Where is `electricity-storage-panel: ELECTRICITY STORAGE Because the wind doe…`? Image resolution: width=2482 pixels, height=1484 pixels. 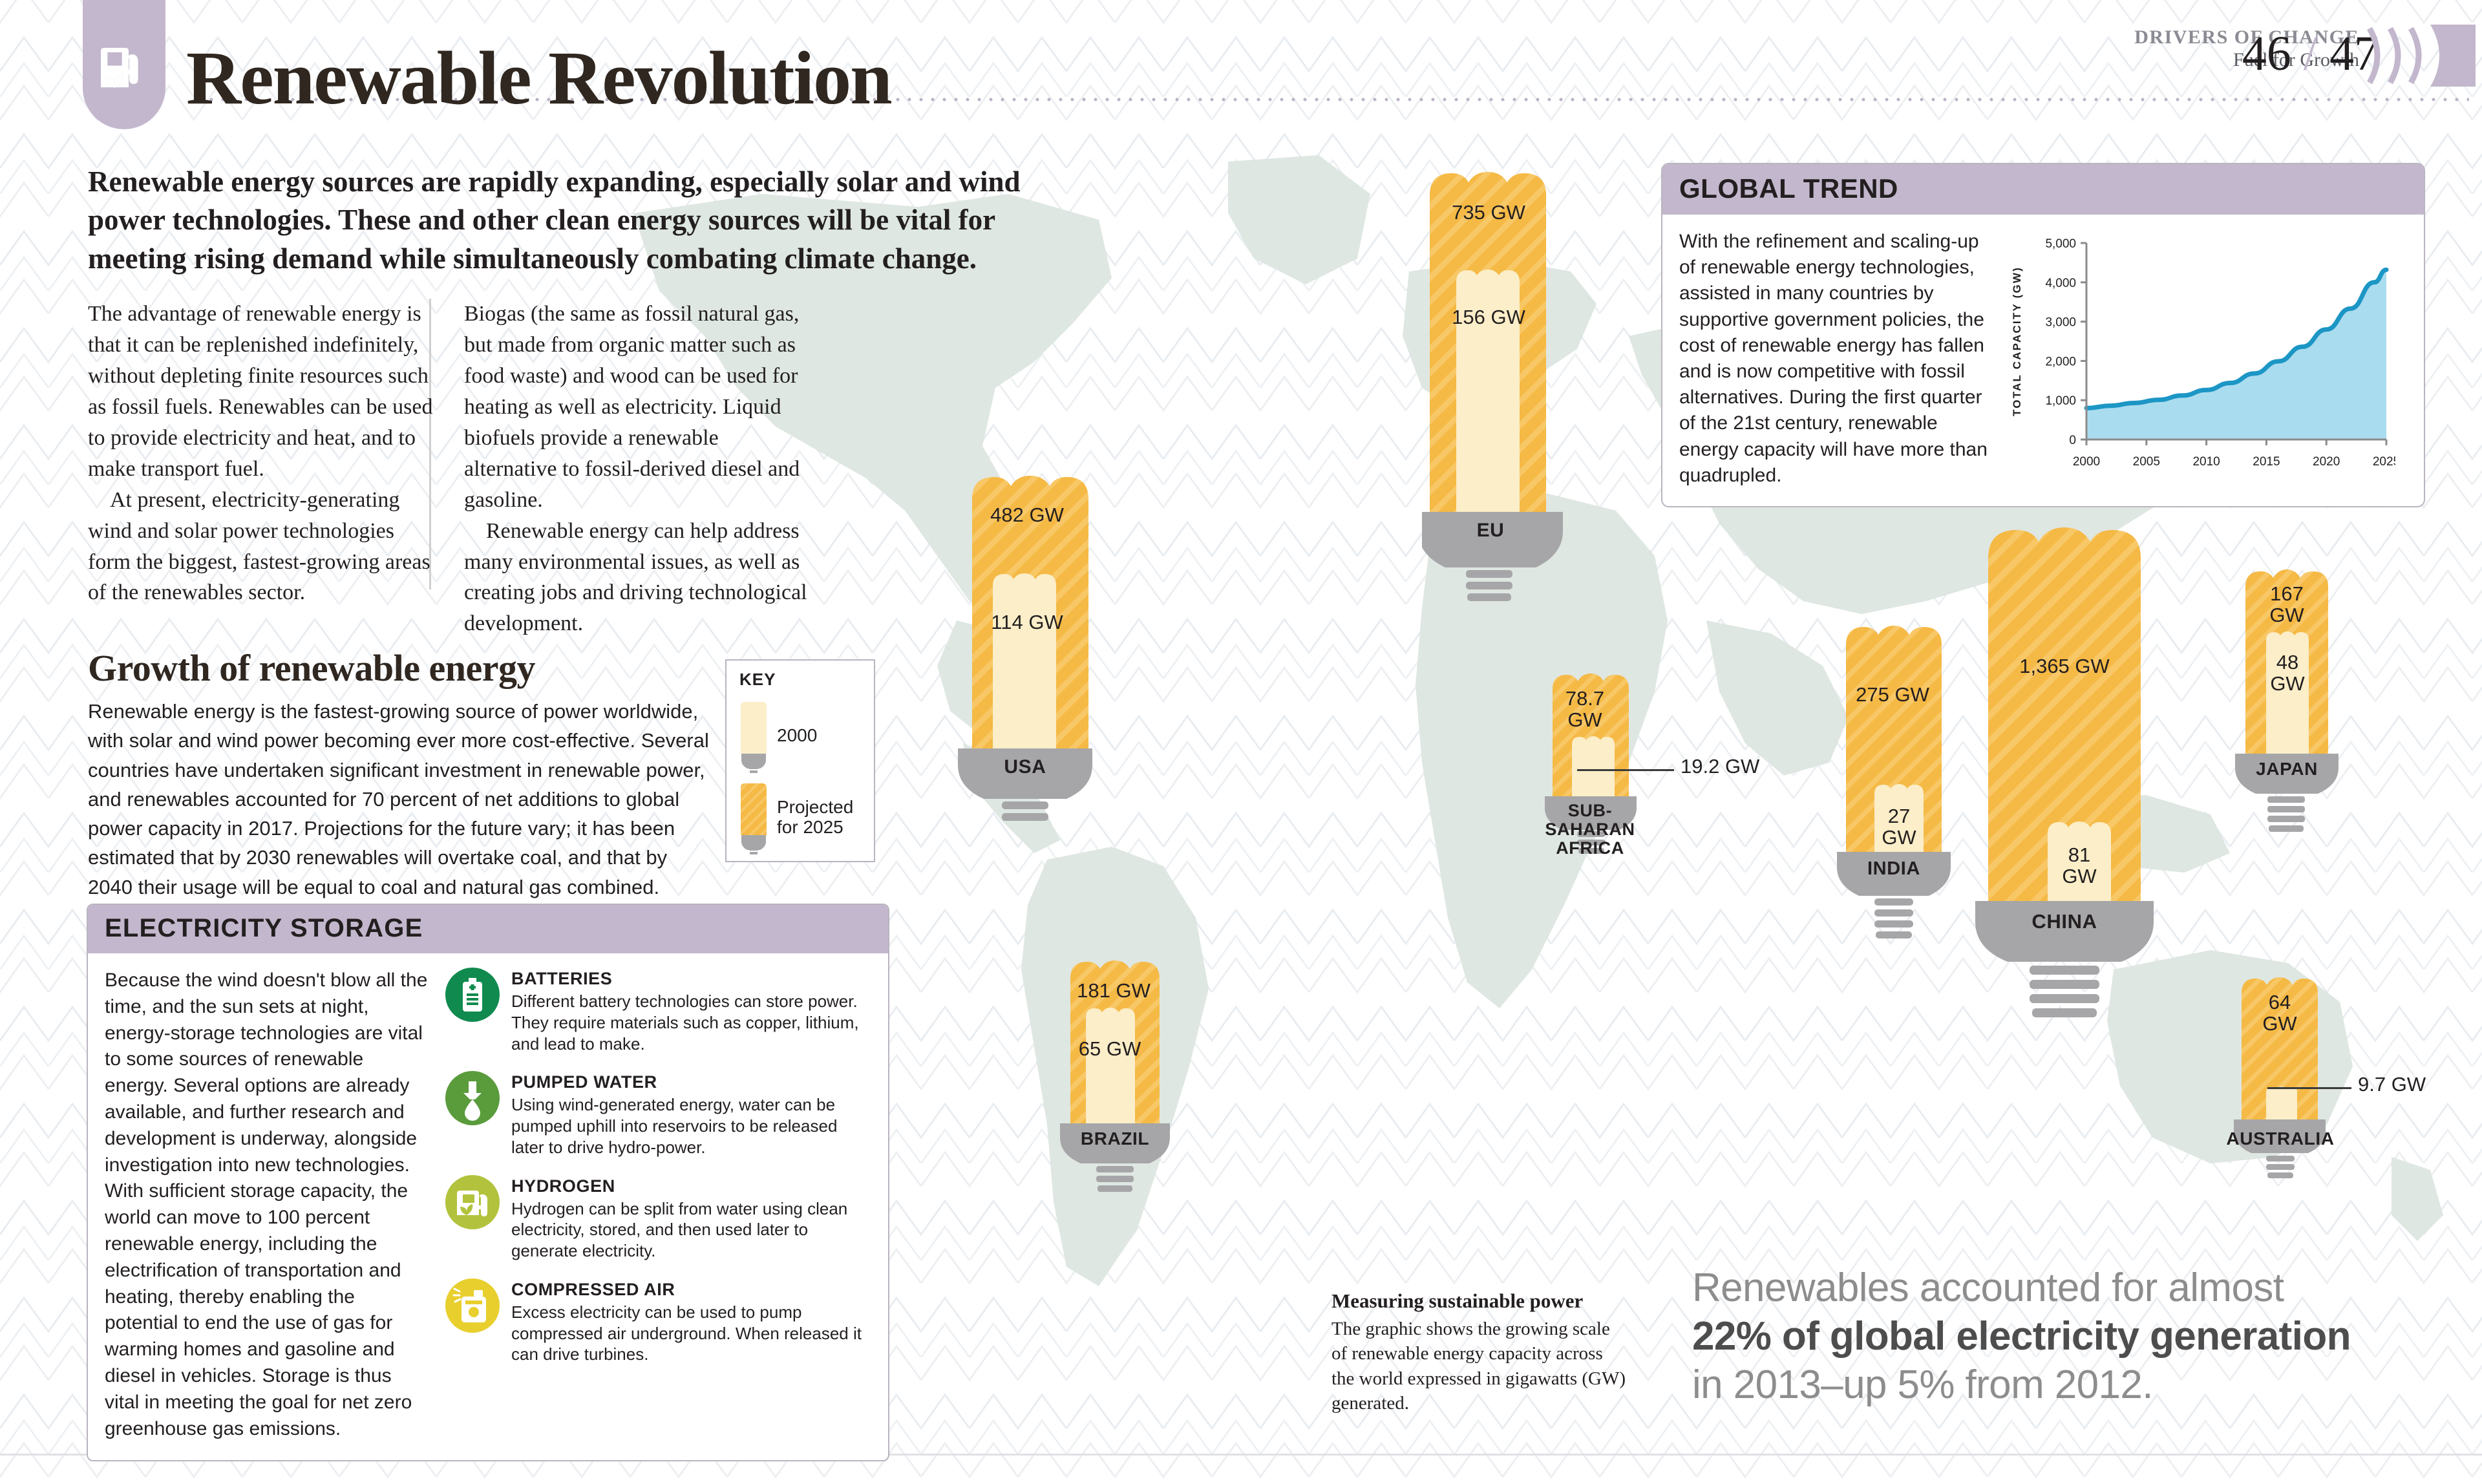
electricity-storage-panel: ELECTRICITY STORAGE Because the wind doe… is located at coordinates (488, 1183).